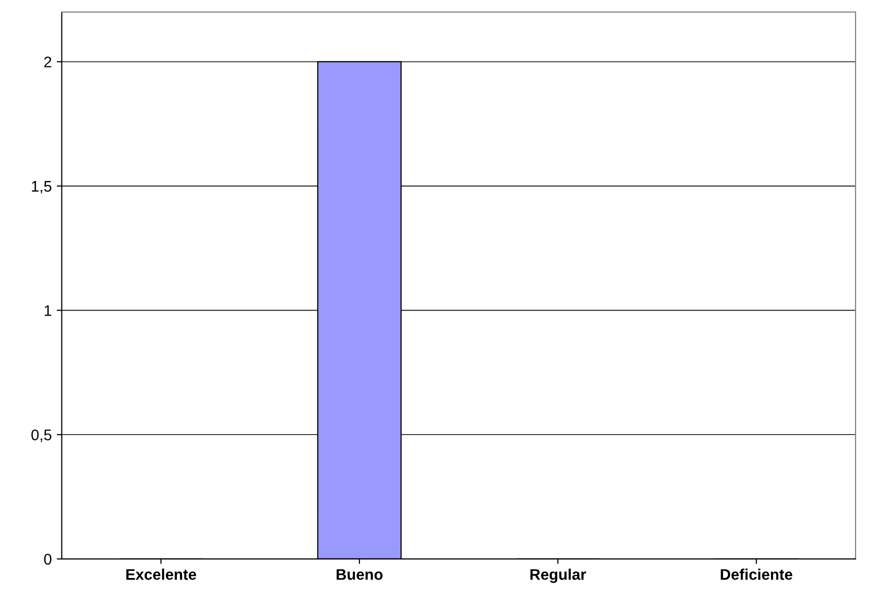 The height and width of the screenshot is (601, 882). Describe the element at coordinates (41, 436) in the screenshot. I see `y-tick-label: 0,5` at that location.